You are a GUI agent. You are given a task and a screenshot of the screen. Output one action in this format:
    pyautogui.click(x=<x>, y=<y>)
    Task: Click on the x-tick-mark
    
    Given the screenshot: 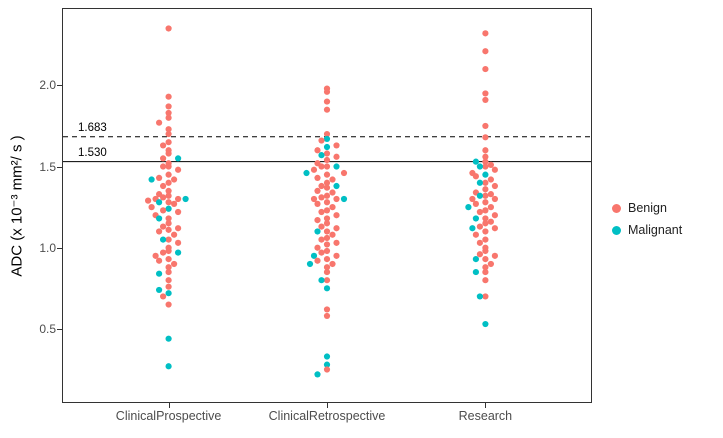 What is the action you would take?
    pyautogui.click(x=169, y=405)
    